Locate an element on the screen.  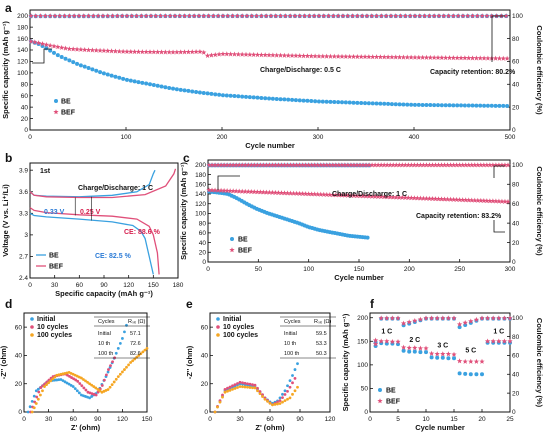
annotation: CE: 82.5 % is located at coordinates (113, 256).